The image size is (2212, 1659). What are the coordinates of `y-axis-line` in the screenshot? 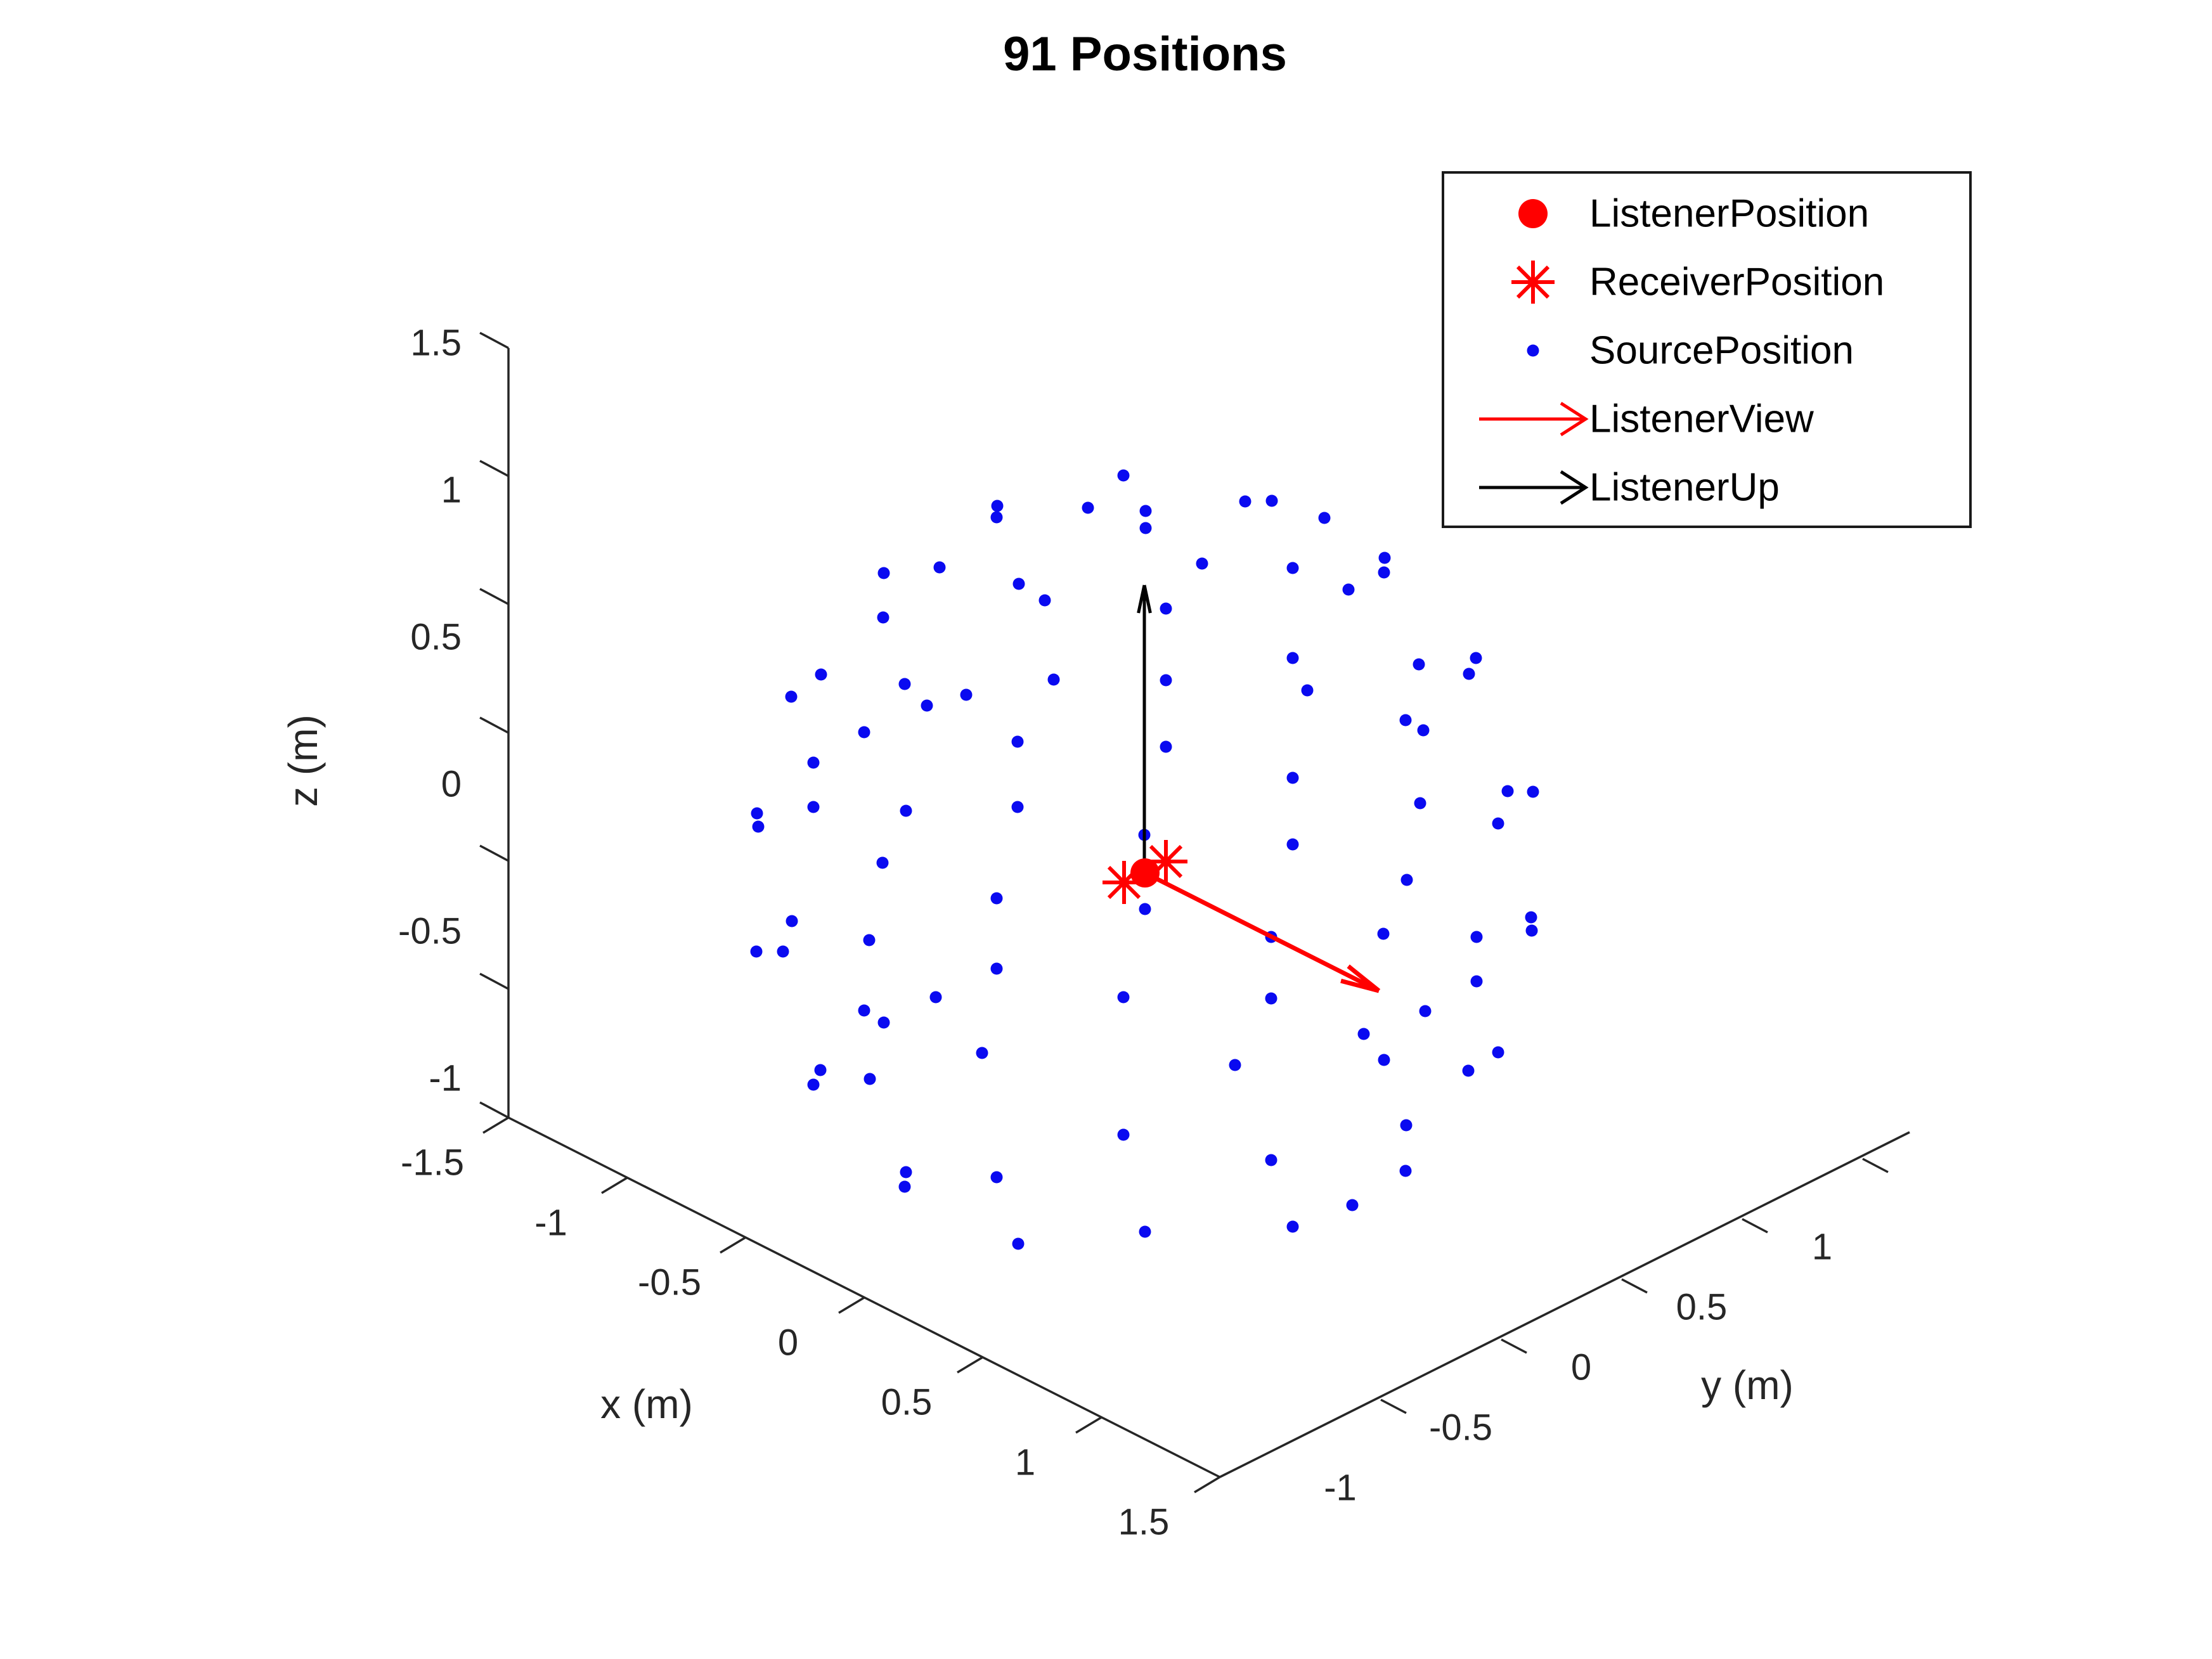 It's located at (1564, 1304).